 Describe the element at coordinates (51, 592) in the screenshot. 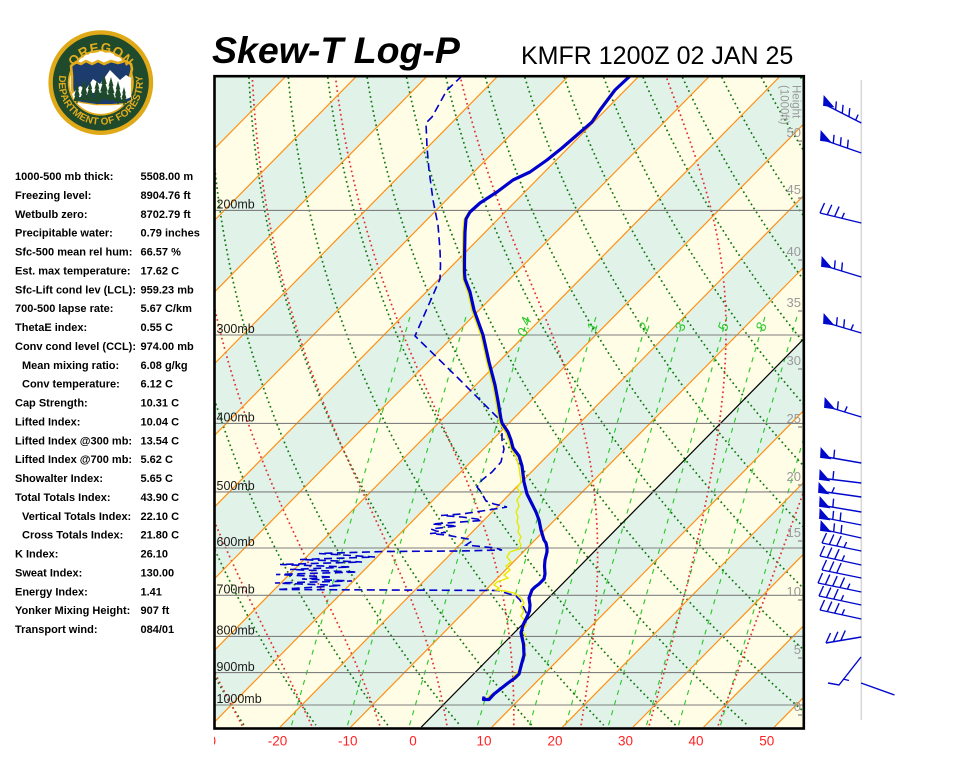

I see `svg-text: Energy Index:` at that location.